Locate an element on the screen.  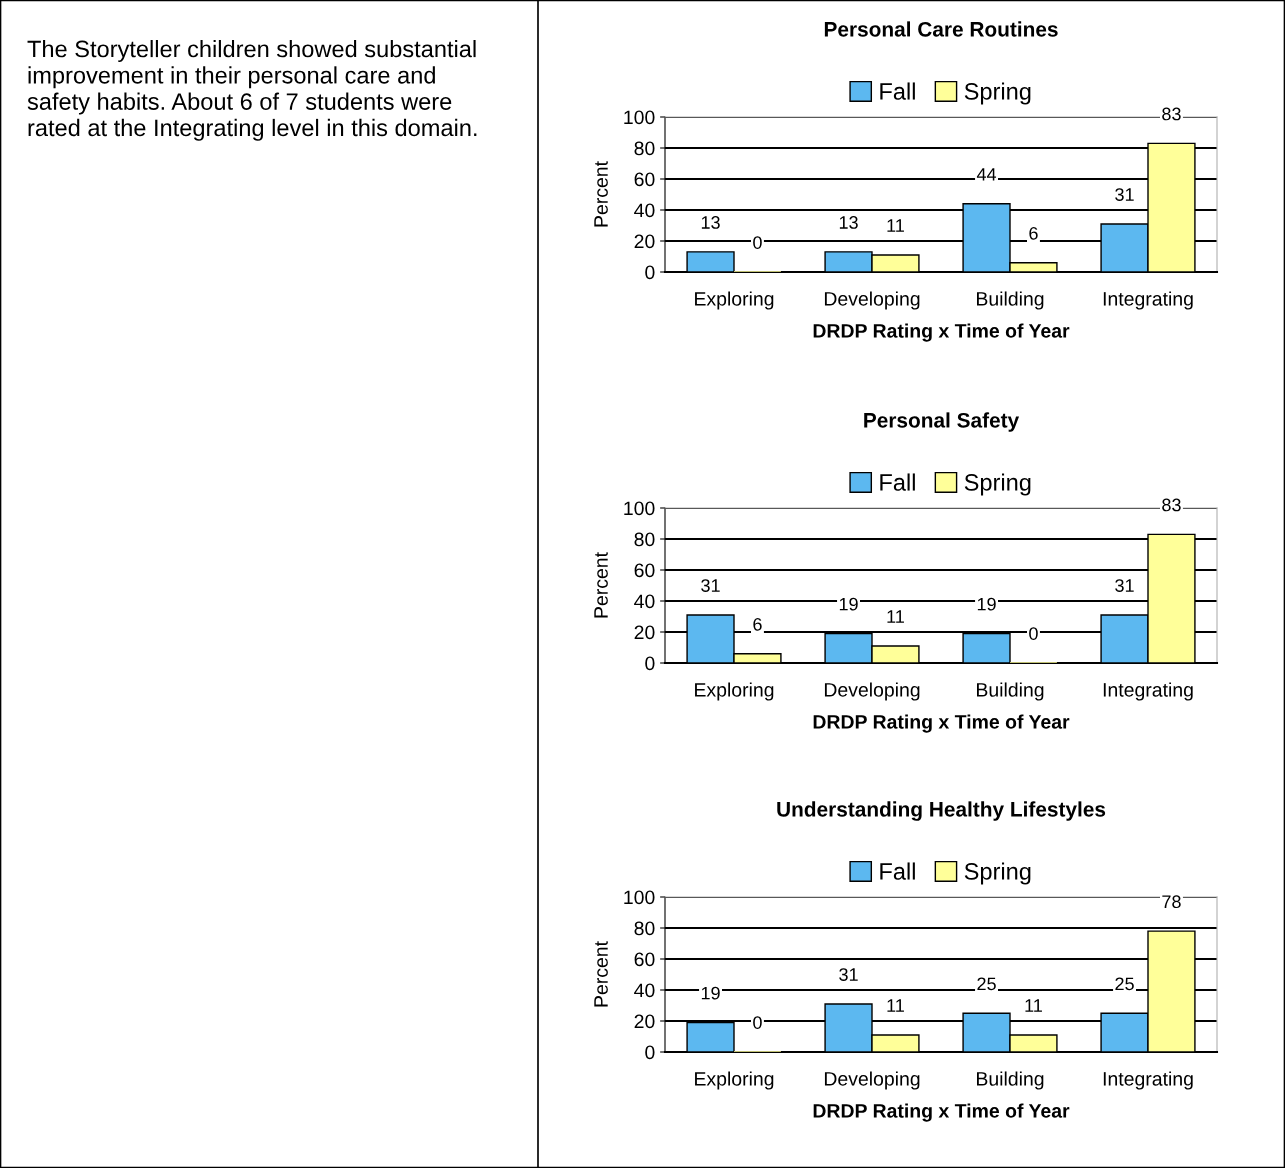
chart-title: Personal Care Routines is located at coordinates (941, 29).